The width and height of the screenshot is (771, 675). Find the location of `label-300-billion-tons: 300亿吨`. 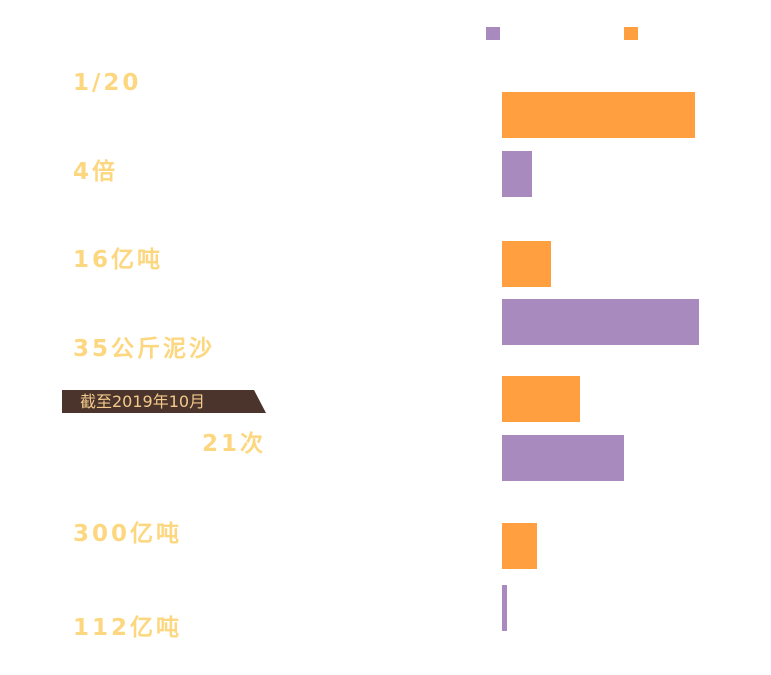

label-300-billion-tons: 300亿吨 is located at coordinates (128, 534).